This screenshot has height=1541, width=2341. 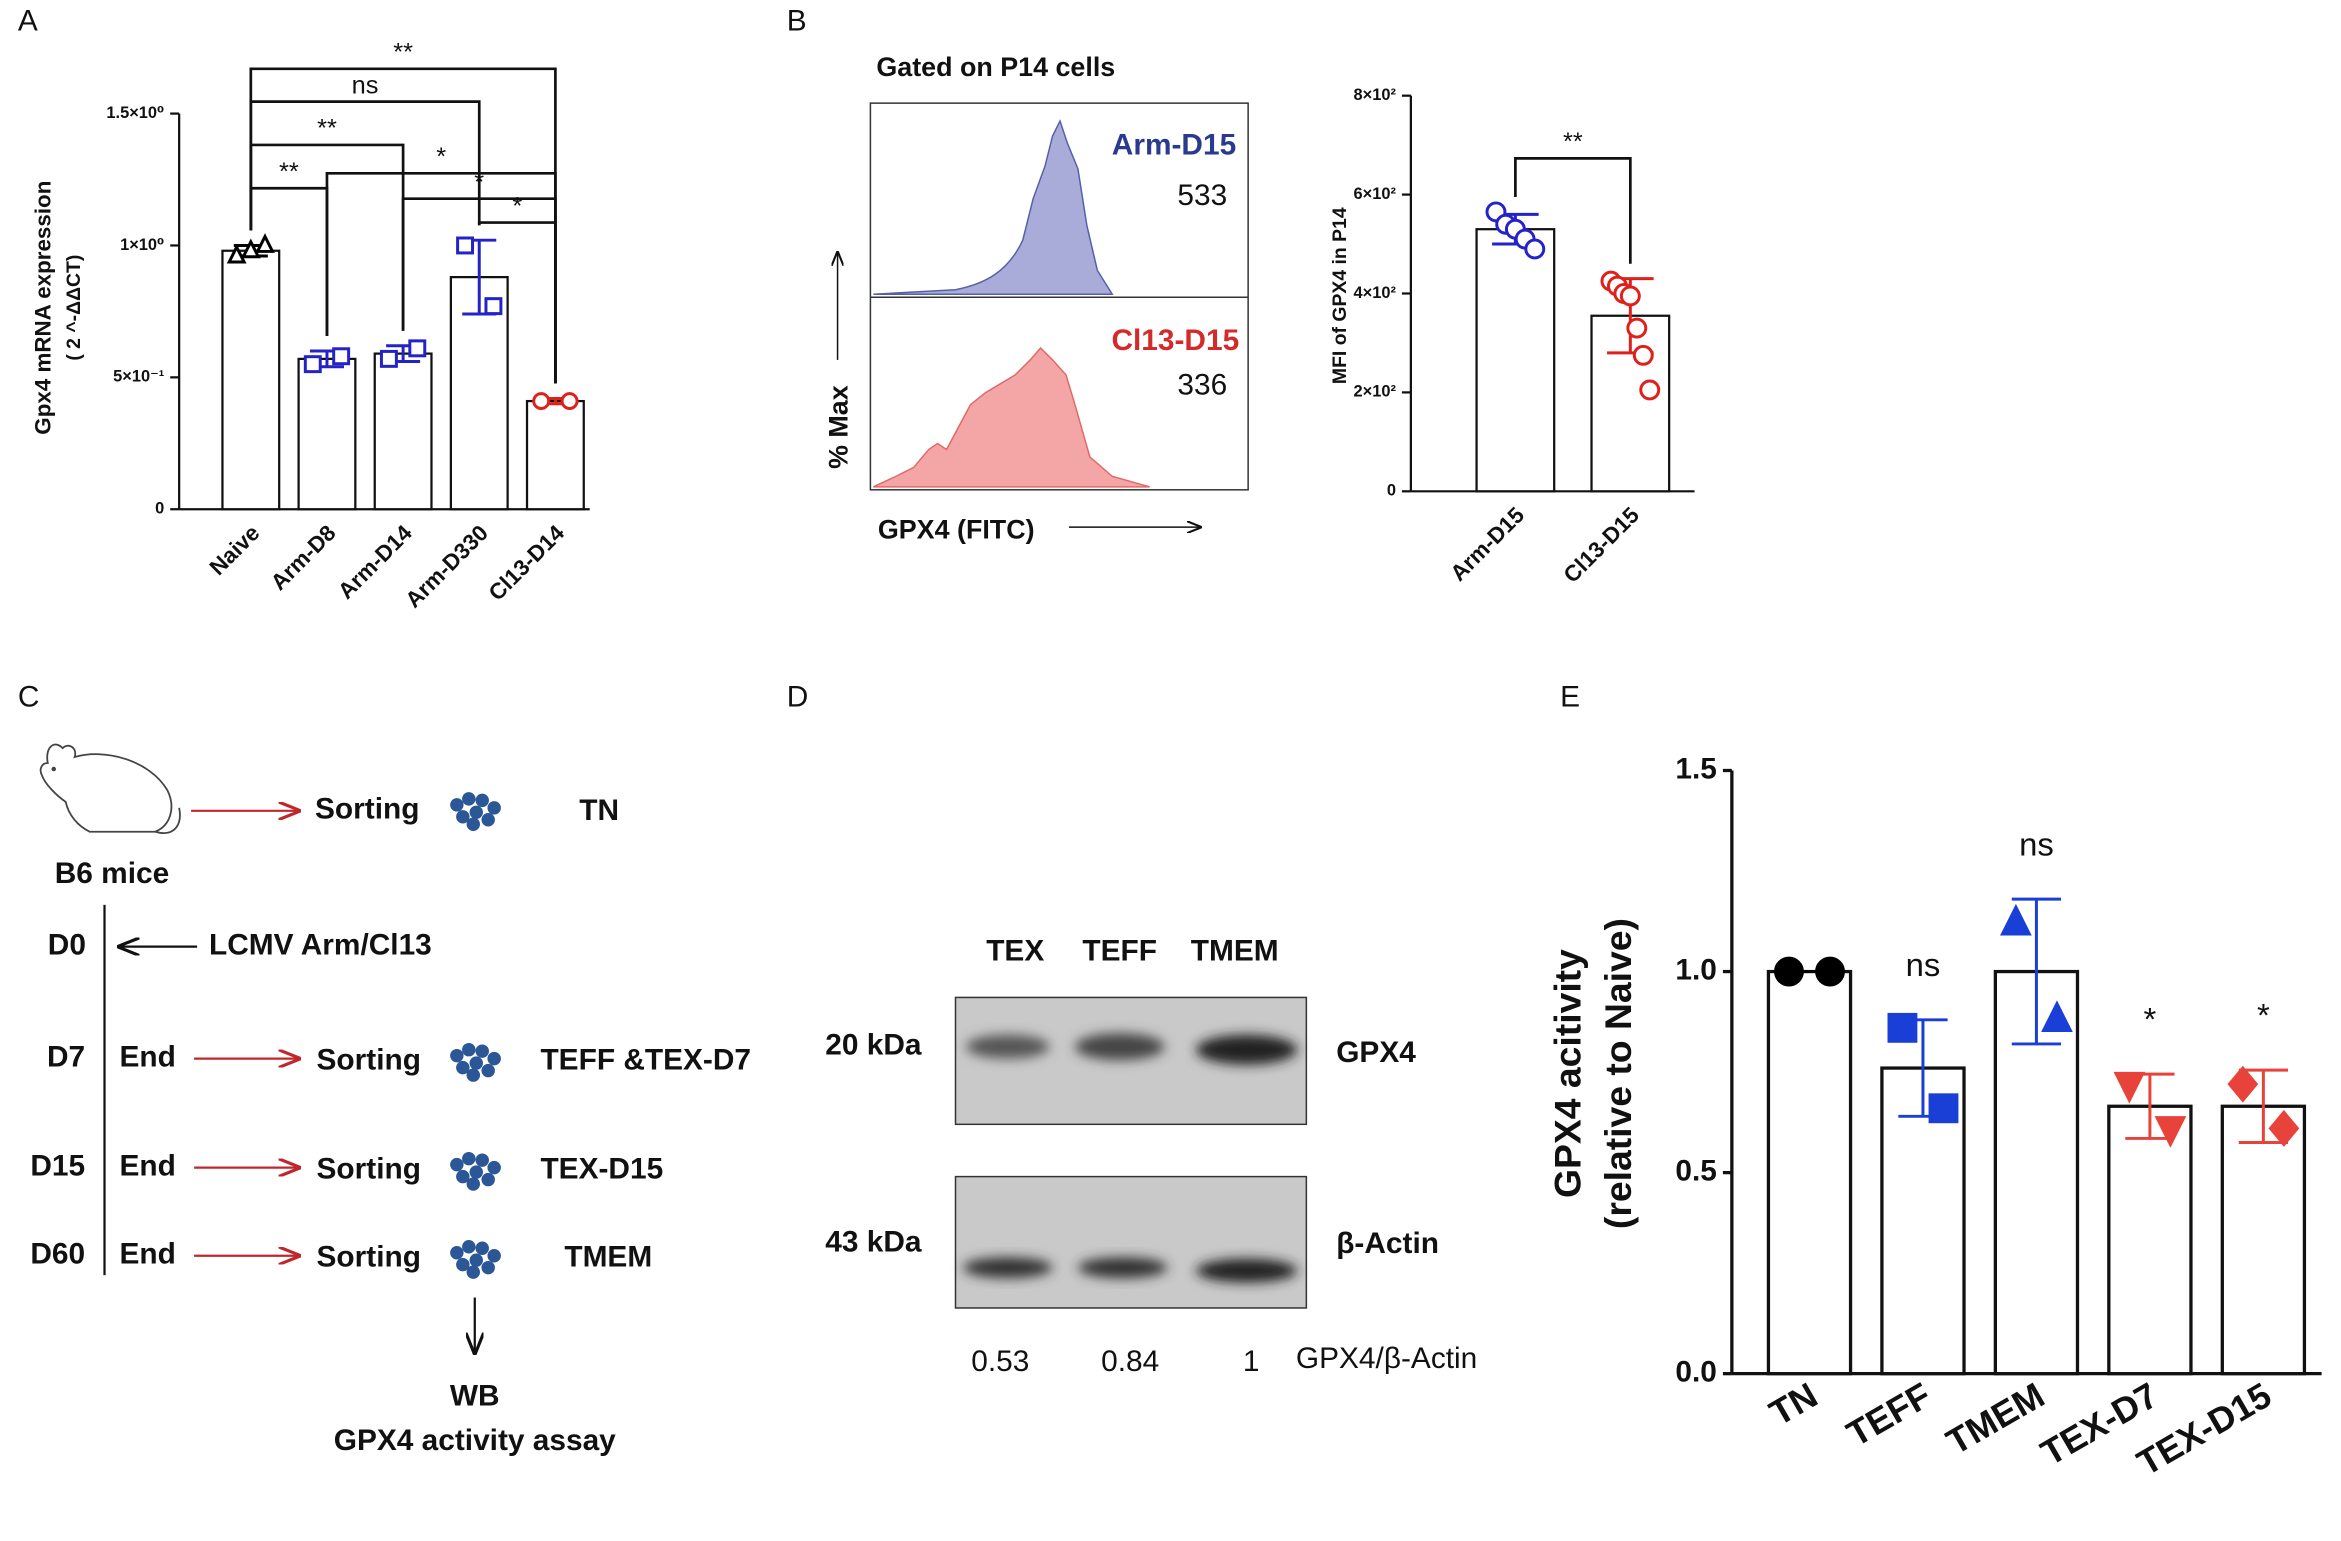 What do you see at coordinates (1618, 1073) in the screenshot?
I see `y-axis-unit: (relative to Naive)` at bounding box center [1618, 1073].